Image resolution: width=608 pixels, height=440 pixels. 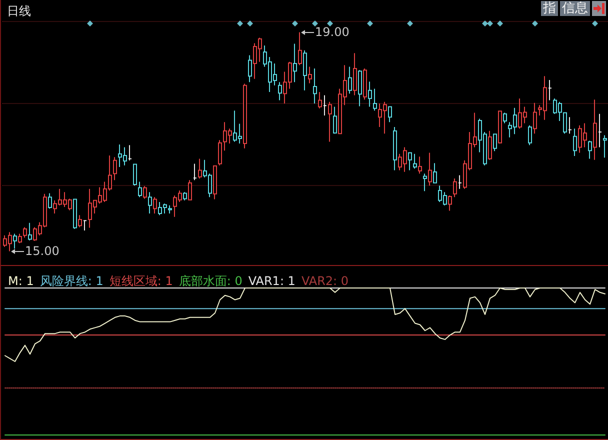 I want to click on text: 短线区域: 1, so click(x=141, y=281).